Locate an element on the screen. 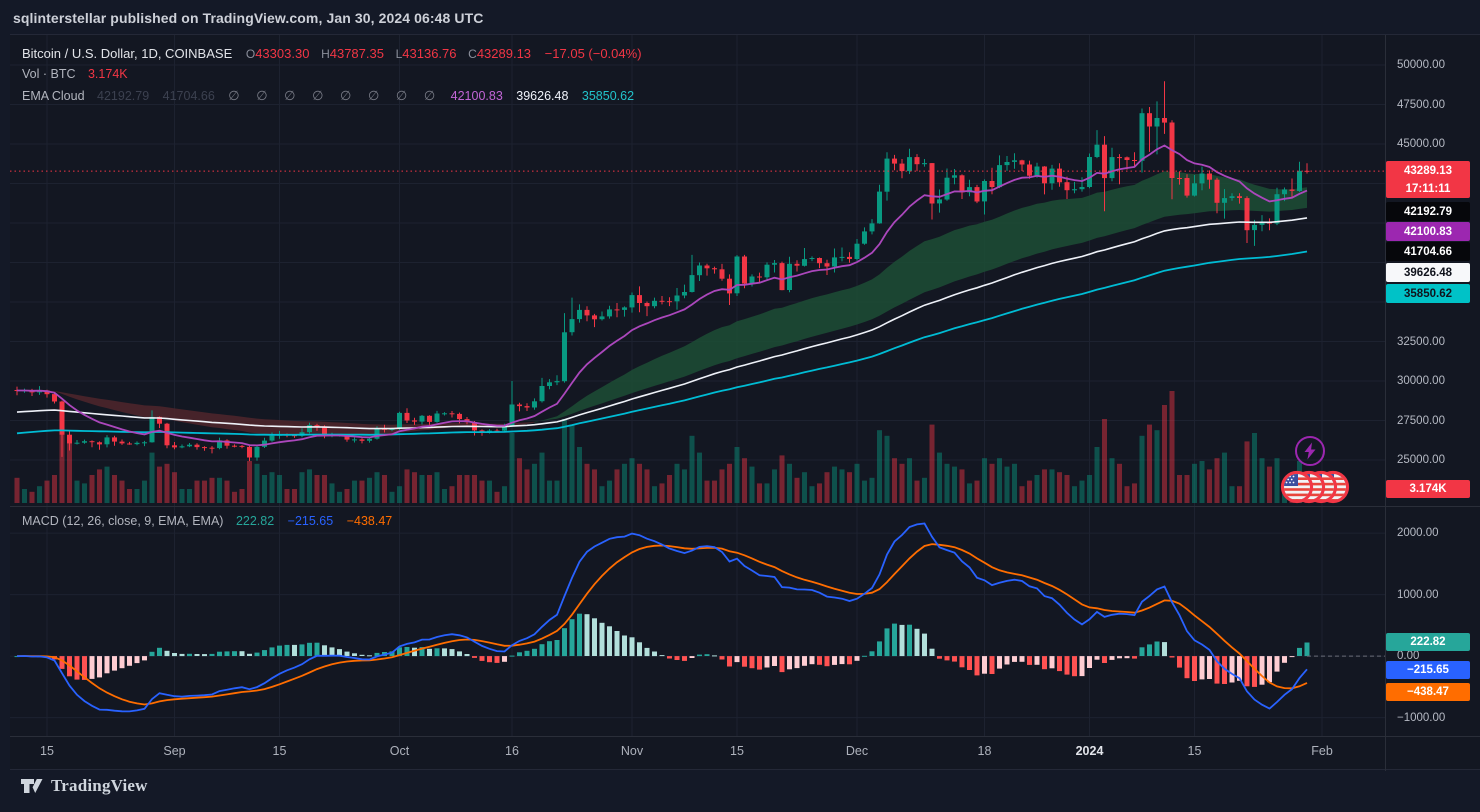 The image size is (1480, 812). price-axis-border is located at coordinates (1385, 403).